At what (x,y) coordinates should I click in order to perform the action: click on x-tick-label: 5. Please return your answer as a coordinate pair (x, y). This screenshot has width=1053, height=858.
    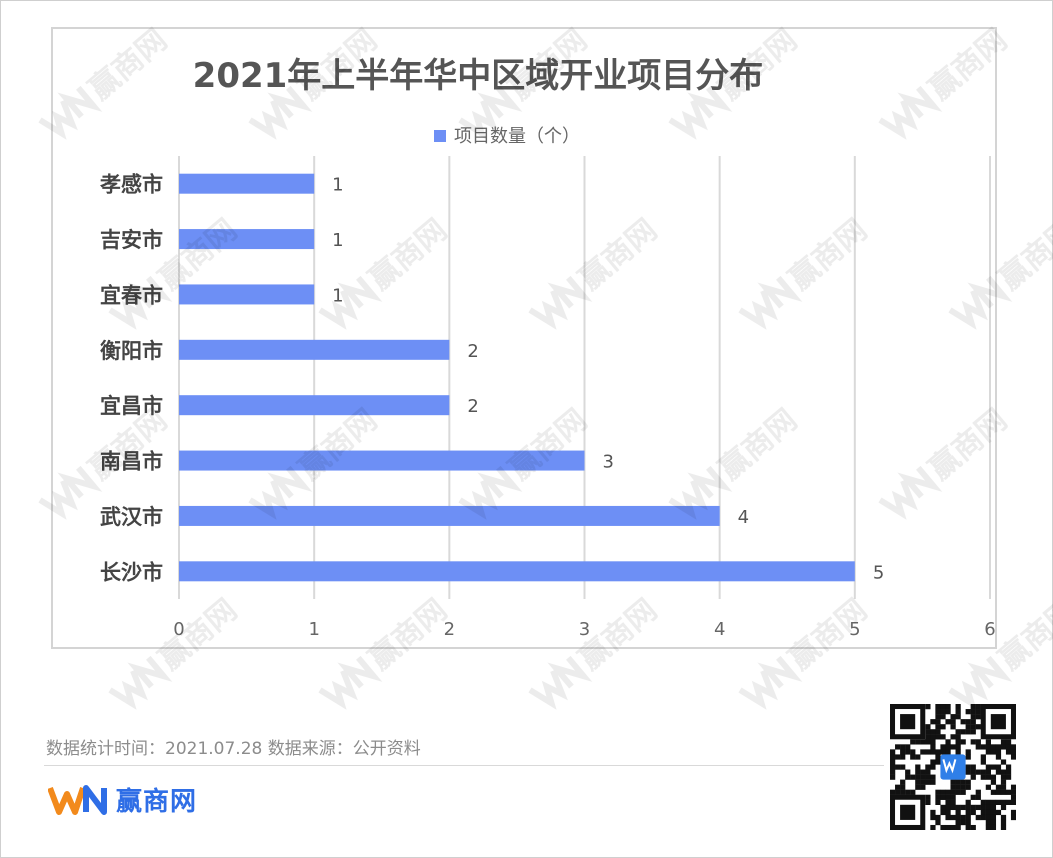
    Looking at the image, I should click on (854, 629).